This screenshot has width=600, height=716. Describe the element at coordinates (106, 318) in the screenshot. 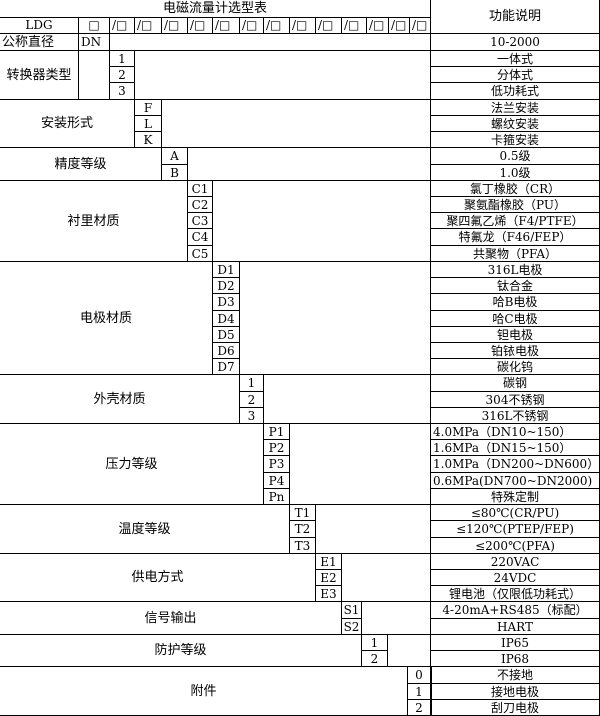

I see `group-label: 电极材质` at that location.